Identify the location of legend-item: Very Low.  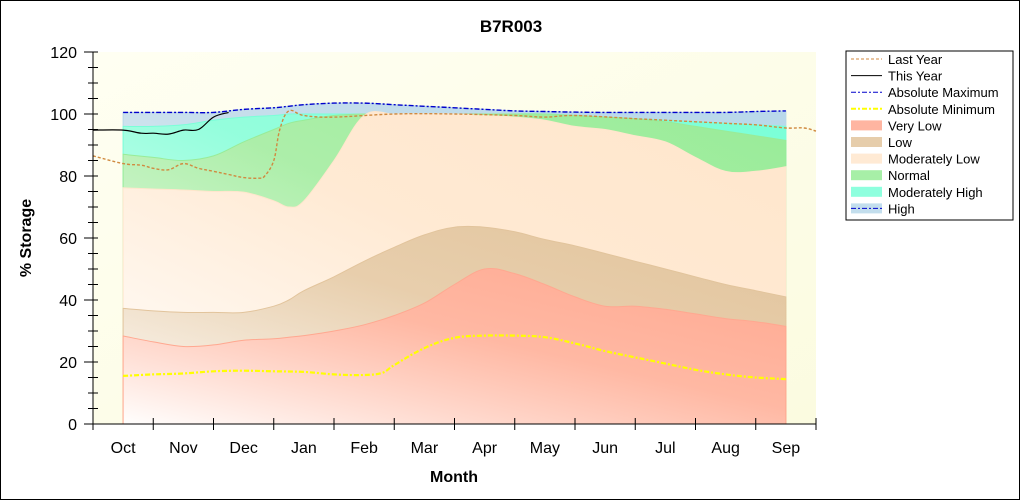
(896, 125).